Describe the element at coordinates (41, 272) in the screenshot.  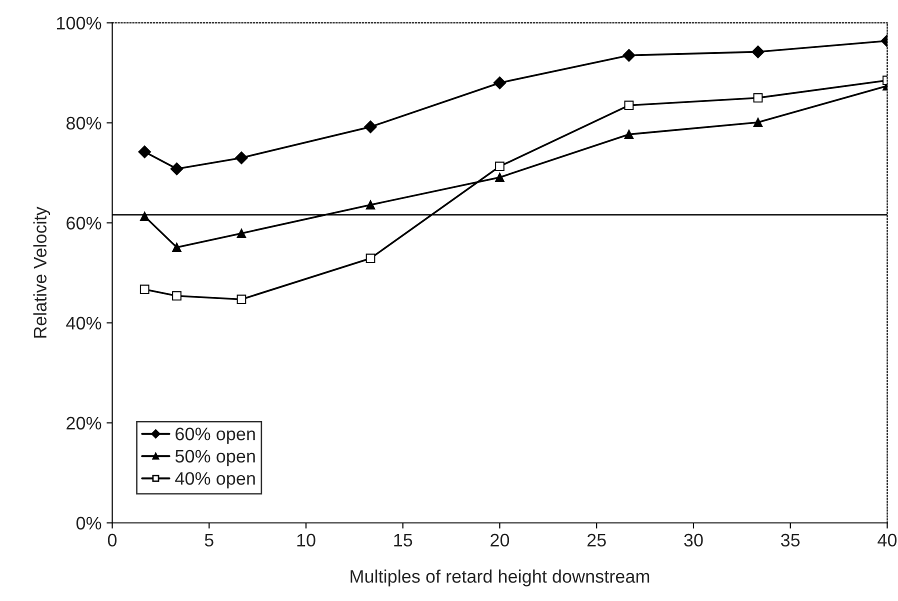
I see `y-axis-title: Relative Velocity` at that location.